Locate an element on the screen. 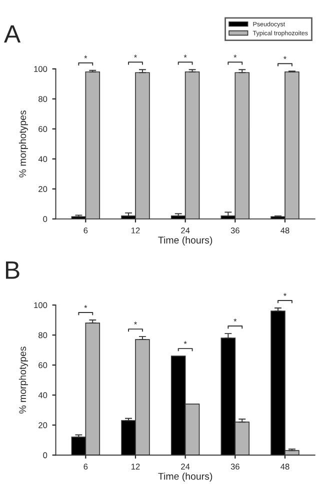  chart-title: A is located at coordinates (12, 34).